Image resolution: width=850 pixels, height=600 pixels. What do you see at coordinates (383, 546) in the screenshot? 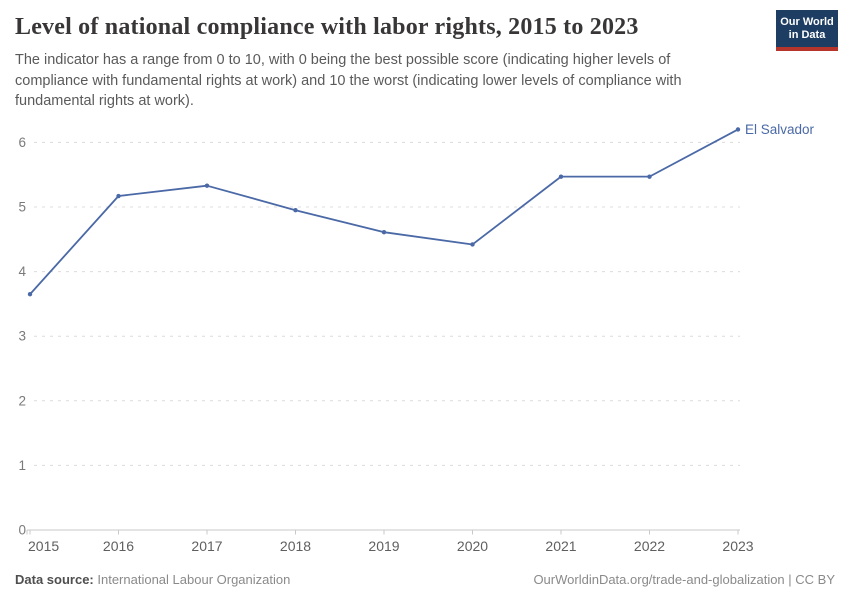
I see `x-tick-label: 2019` at bounding box center [383, 546].